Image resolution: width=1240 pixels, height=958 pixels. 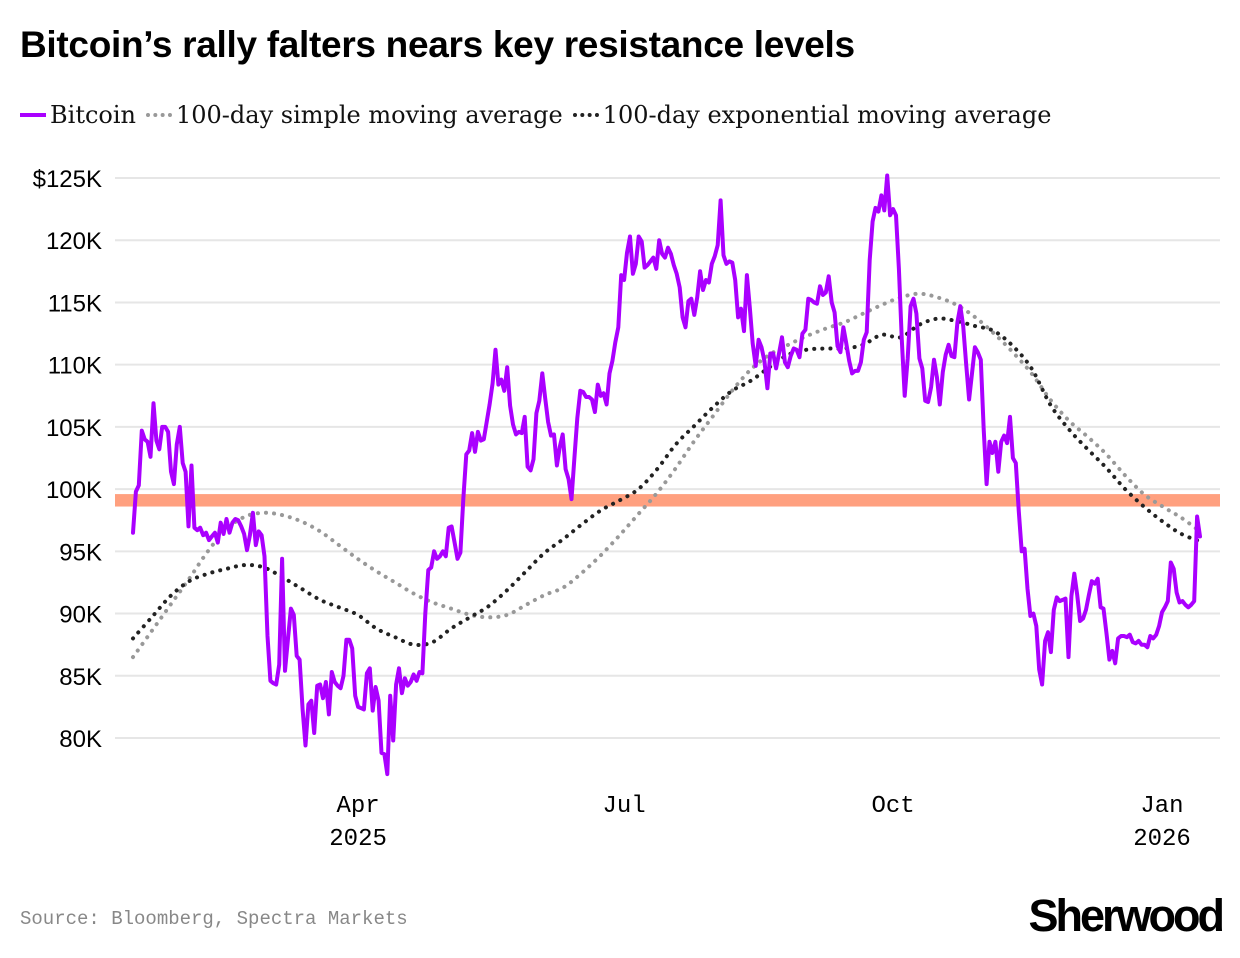 I want to click on x-tick-label: Apr, so click(x=357, y=806).